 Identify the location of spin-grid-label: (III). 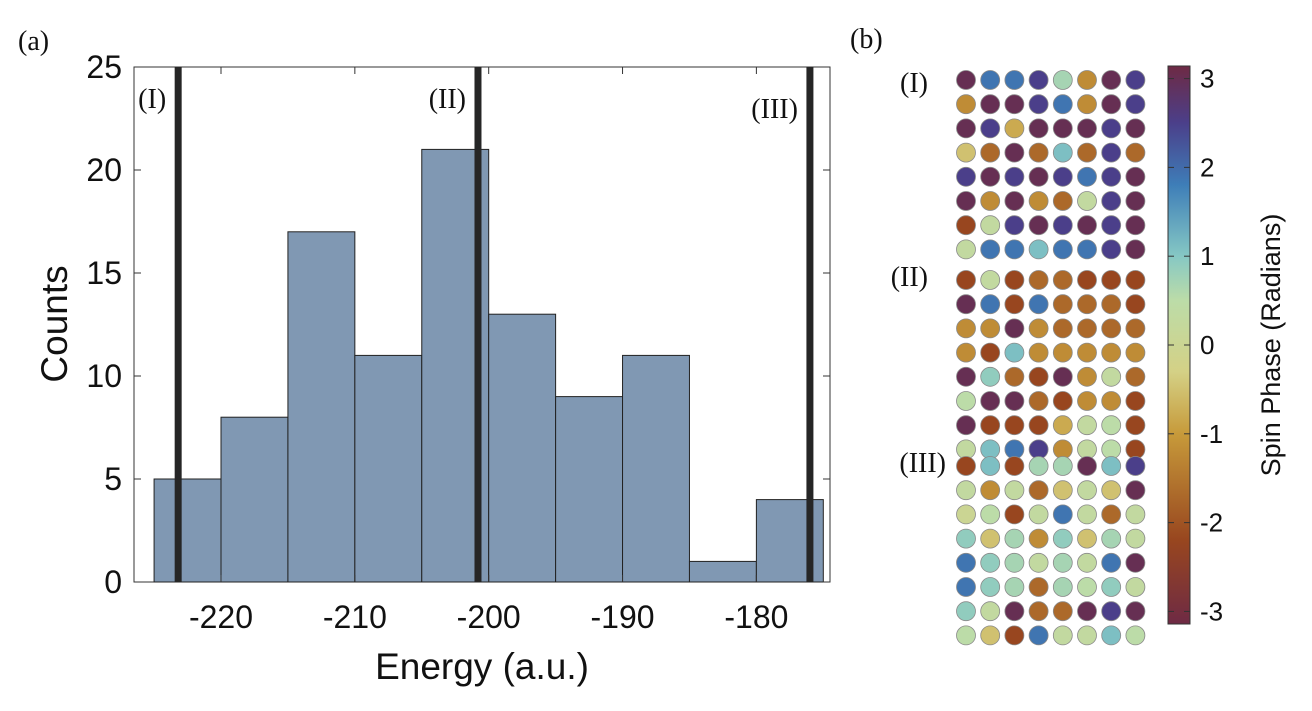
(922, 463).